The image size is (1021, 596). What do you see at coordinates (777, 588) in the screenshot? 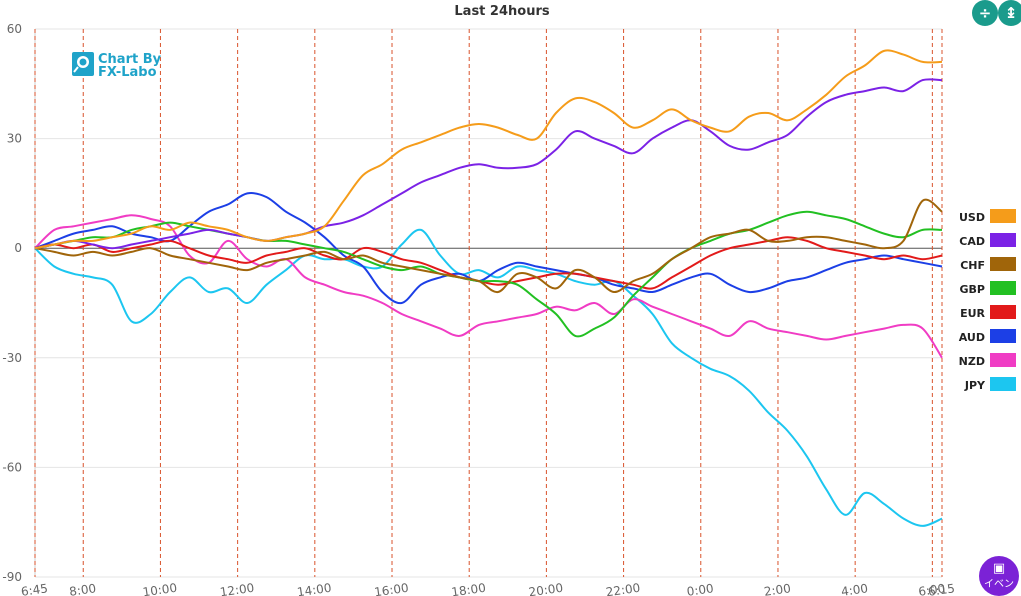
I see `x-tick-label: 2:00` at bounding box center [777, 588].